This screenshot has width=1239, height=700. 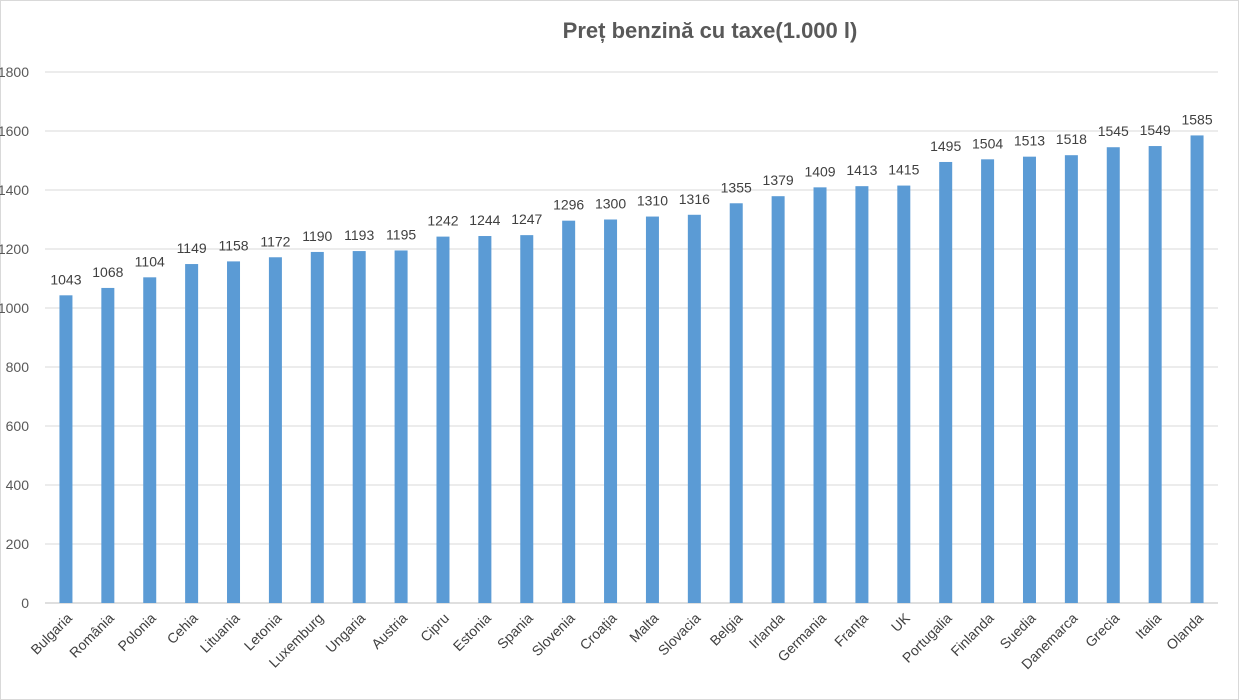 What do you see at coordinates (945, 146) in the screenshot?
I see `data-label: 1495` at bounding box center [945, 146].